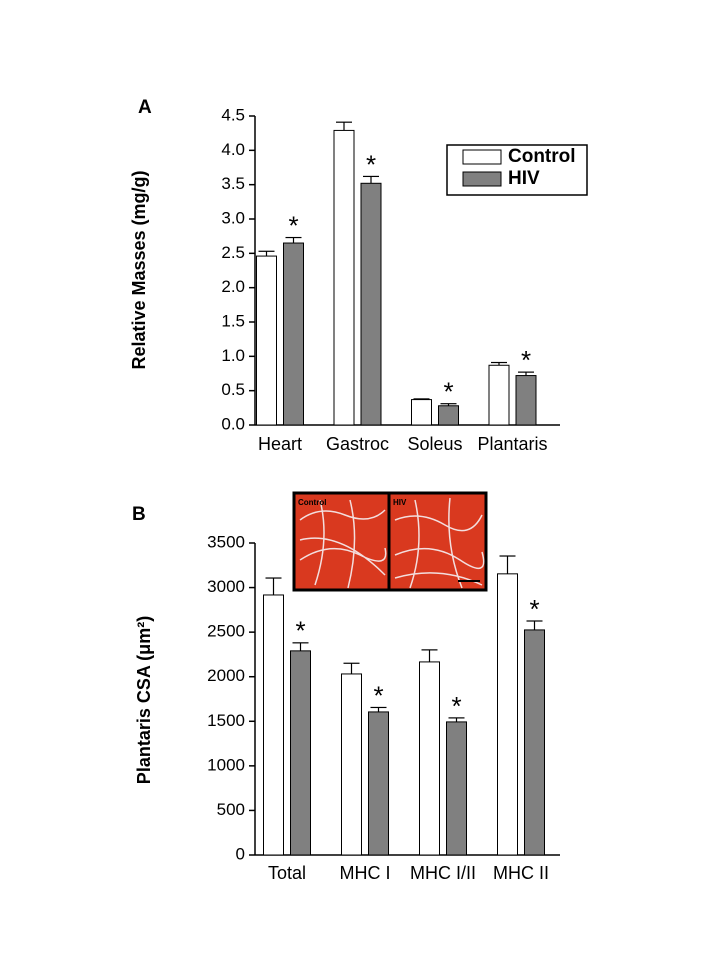 This screenshot has width=720, height=960. I want to click on y-tick-label: 3.5, so click(233, 183).